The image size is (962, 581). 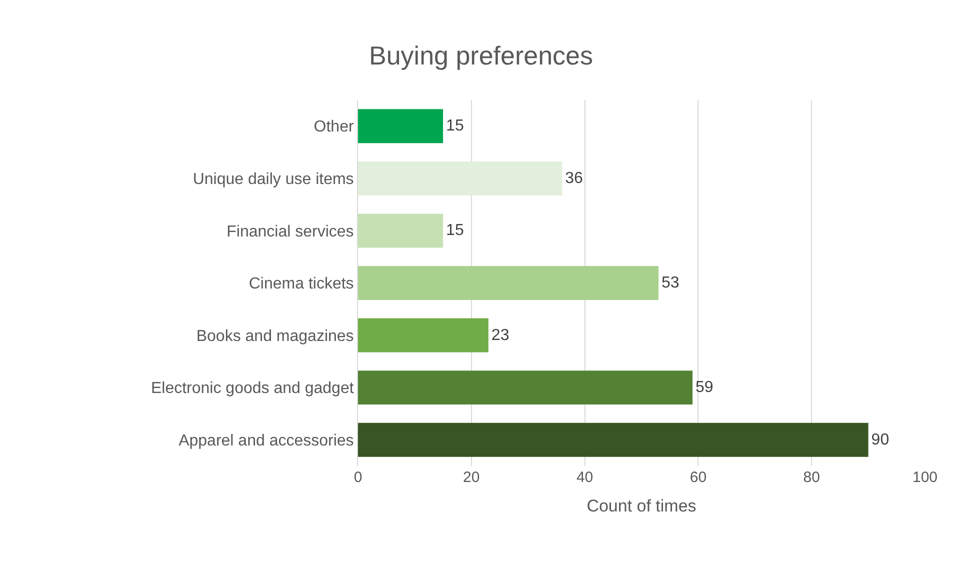 What do you see at coordinates (811, 477) in the screenshot?
I see `x-tick-label: 80` at bounding box center [811, 477].